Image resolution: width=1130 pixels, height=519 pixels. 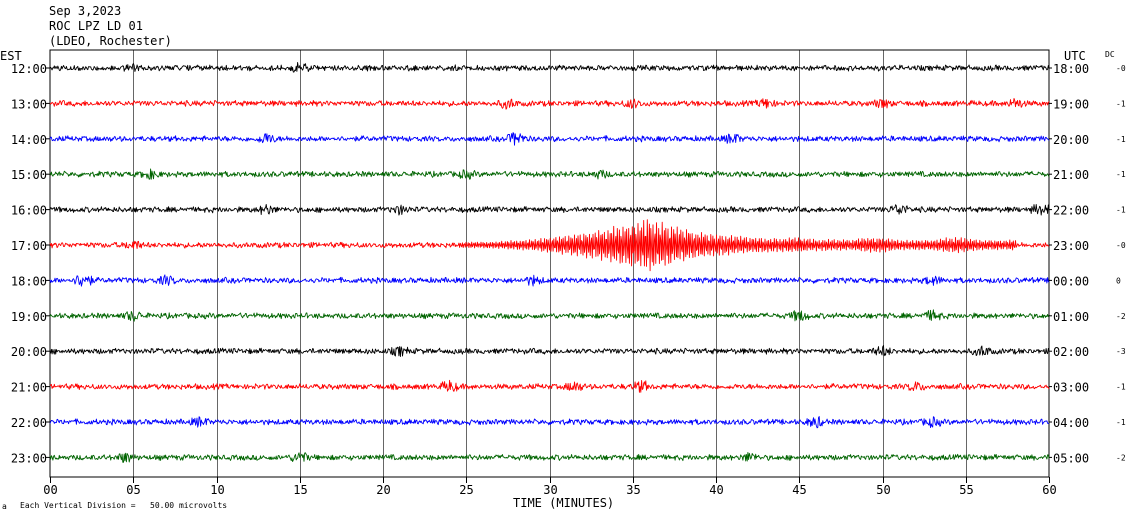 What do you see at coordinates (110, 41) in the screenshot?
I see `network-name: (LDEO, Rochester)` at bounding box center [110, 41].